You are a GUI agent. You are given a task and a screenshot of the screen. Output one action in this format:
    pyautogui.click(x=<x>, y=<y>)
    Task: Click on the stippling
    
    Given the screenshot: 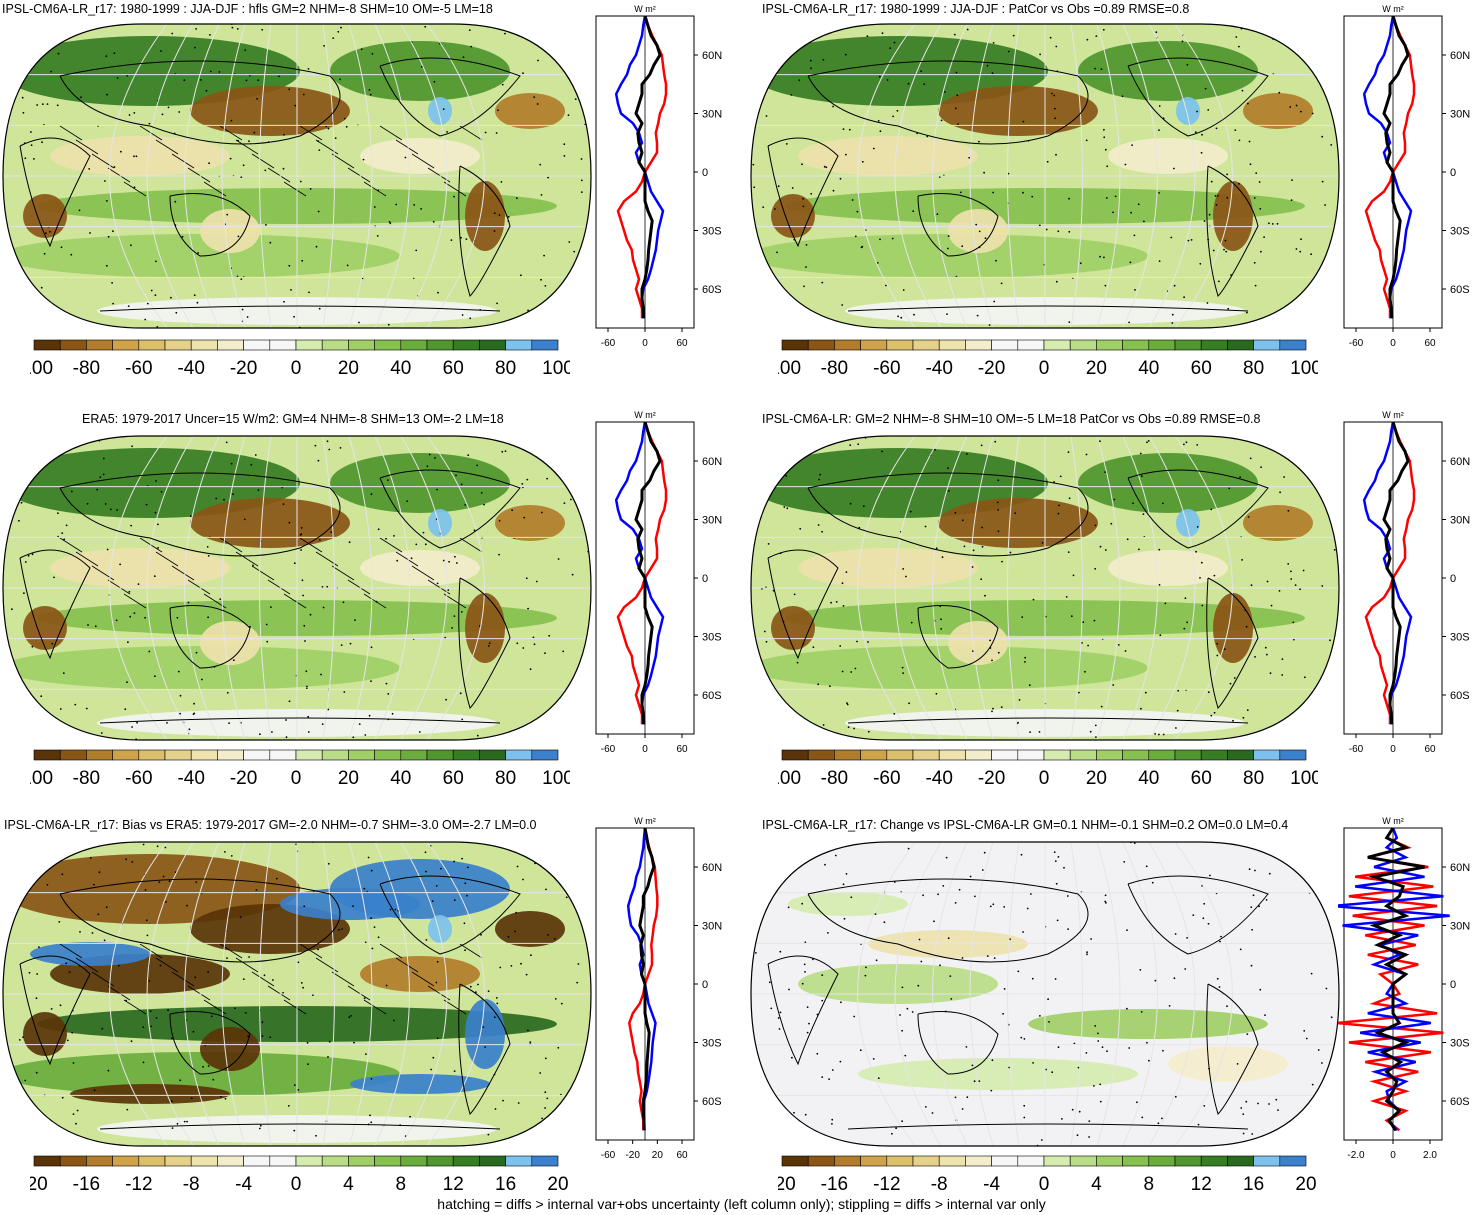 What is the action you would take?
    pyautogui.click(x=297, y=588)
    